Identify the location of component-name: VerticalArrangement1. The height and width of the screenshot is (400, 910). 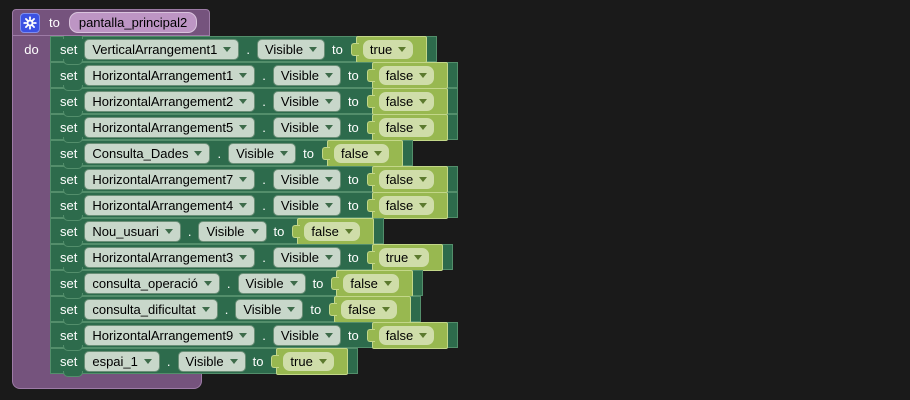
(155, 49).